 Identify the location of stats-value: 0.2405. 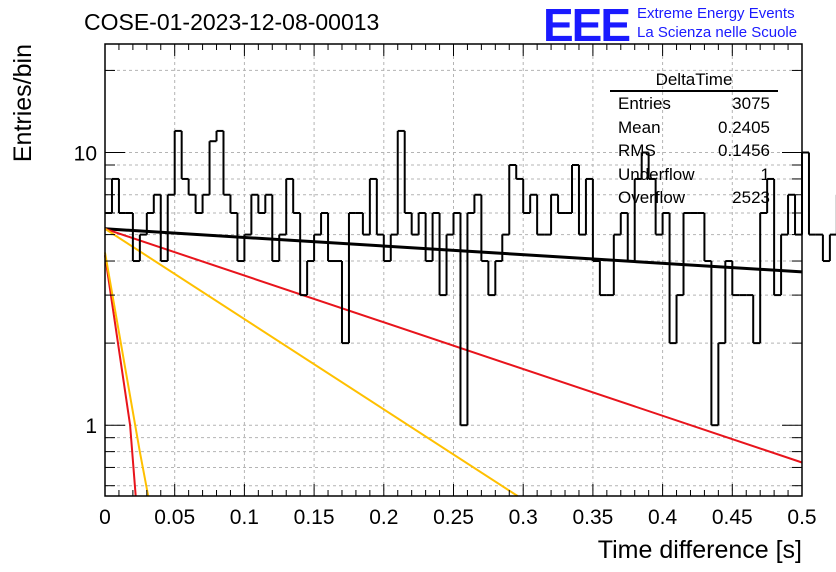
(744, 127).